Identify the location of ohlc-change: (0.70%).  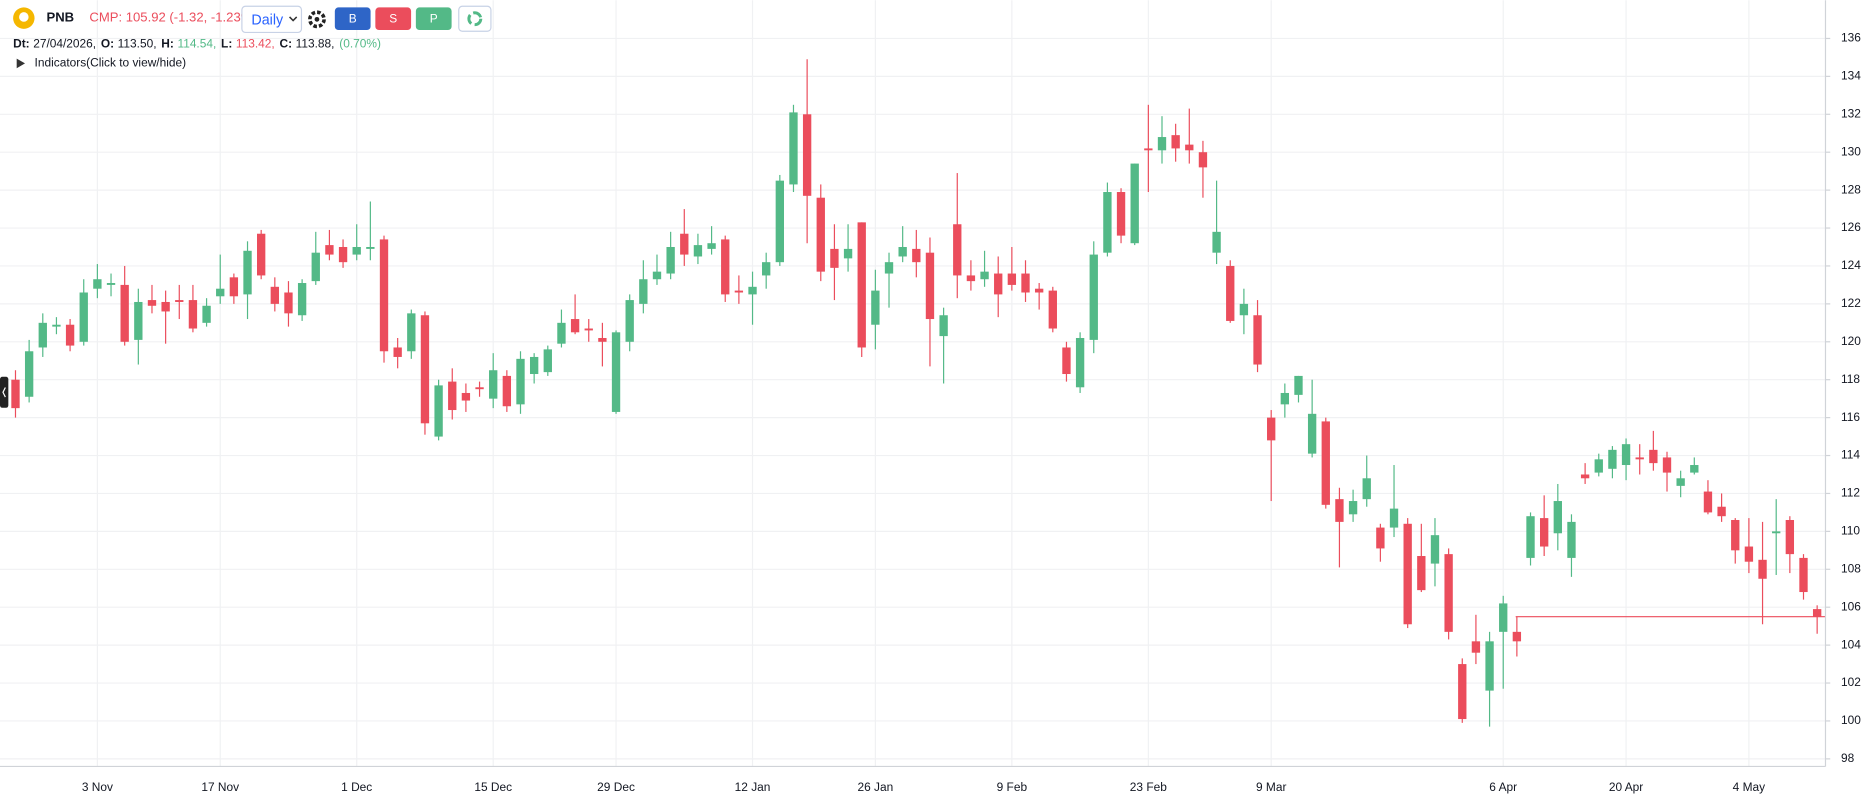
(360, 43).